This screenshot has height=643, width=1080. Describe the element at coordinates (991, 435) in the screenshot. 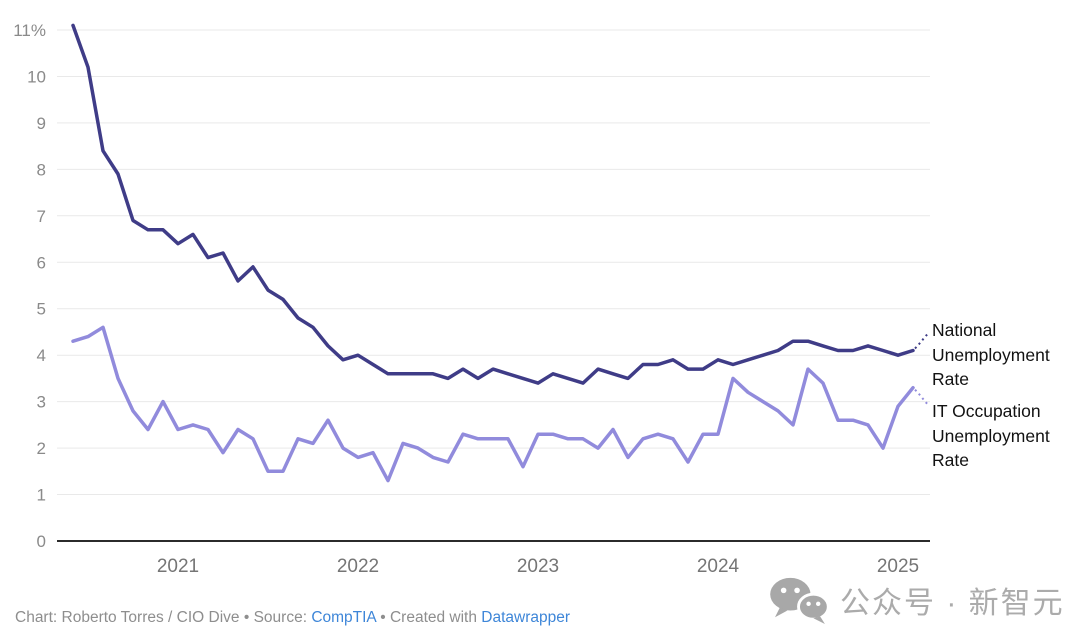

I see `it-series-label: IT Occupation Unemployment Rate` at that location.